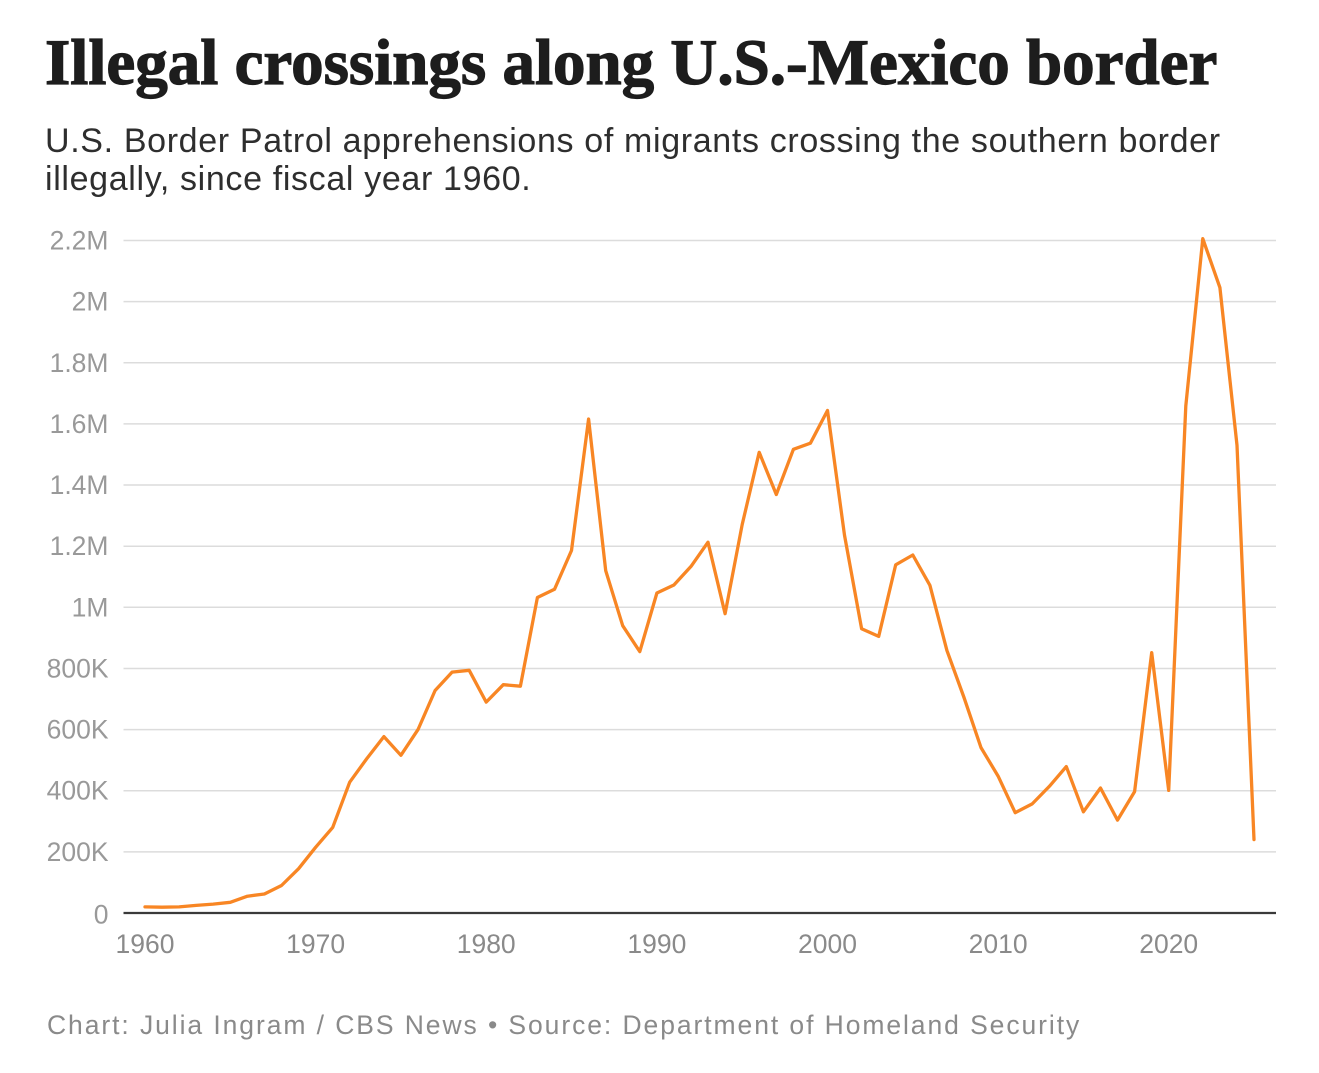 This screenshot has width=1319, height=1073. What do you see at coordinates (79, 424) in the screenshot?
I see `svg-text: 1.6M` at bounding box center [79, 424].